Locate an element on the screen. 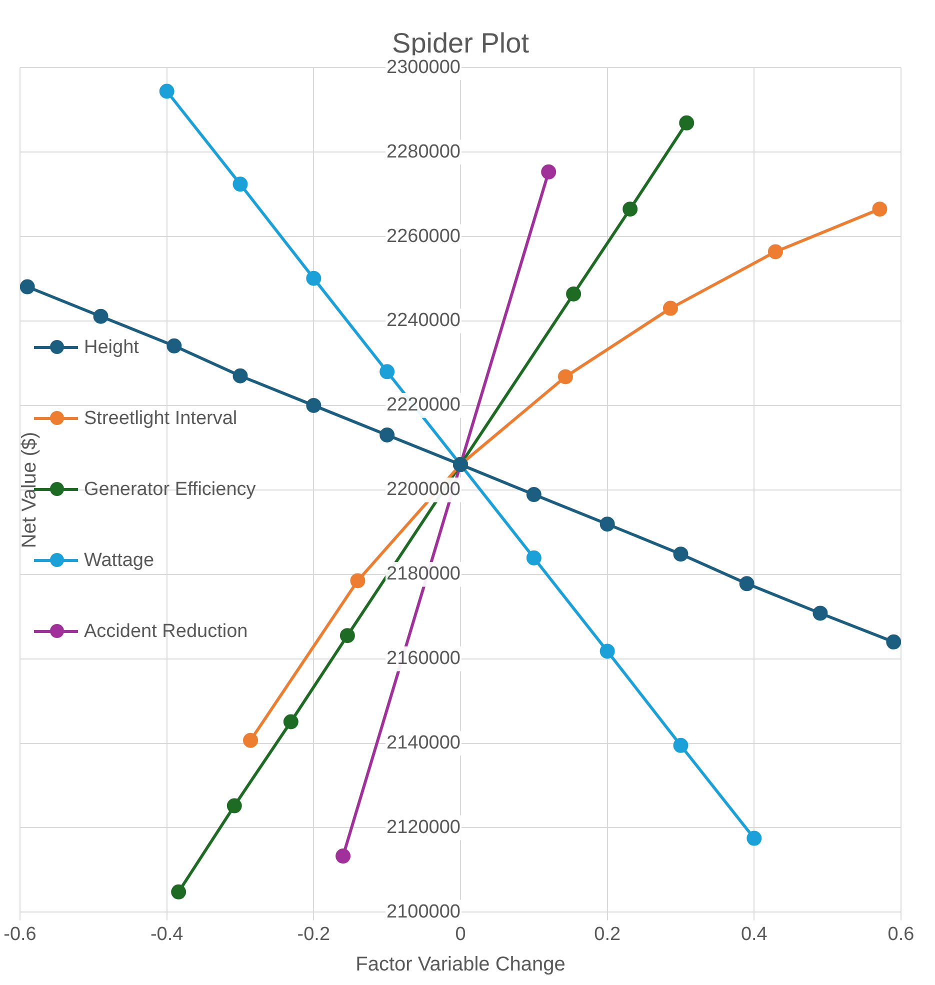 The image size is (935, 985). y-tick-label: 2240000 is located at coordinates (423, 321).